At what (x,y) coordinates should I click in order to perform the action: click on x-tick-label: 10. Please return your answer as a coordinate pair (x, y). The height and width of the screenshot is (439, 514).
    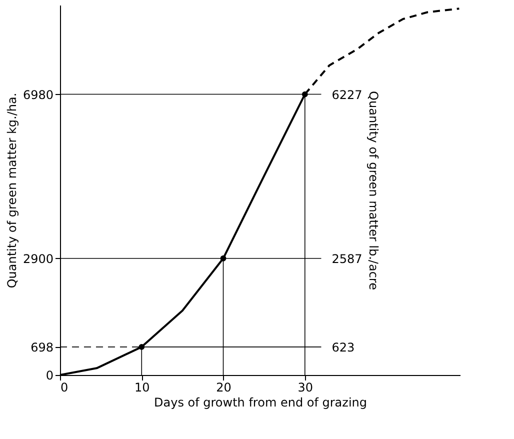
    Looking at the image, I should click on (142, 387).